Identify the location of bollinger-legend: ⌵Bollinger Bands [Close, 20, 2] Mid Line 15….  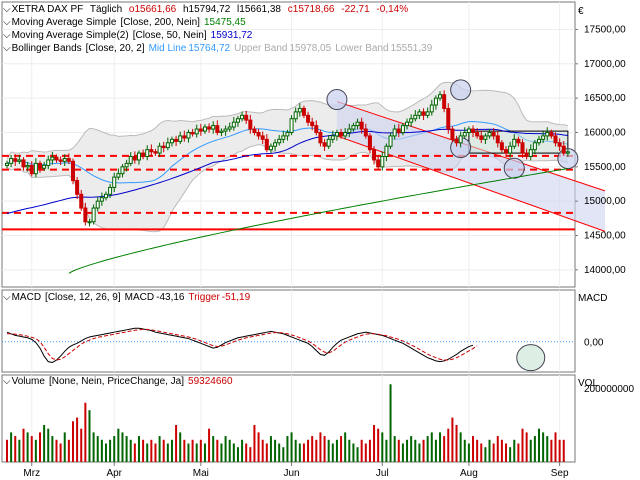
(218, 48).